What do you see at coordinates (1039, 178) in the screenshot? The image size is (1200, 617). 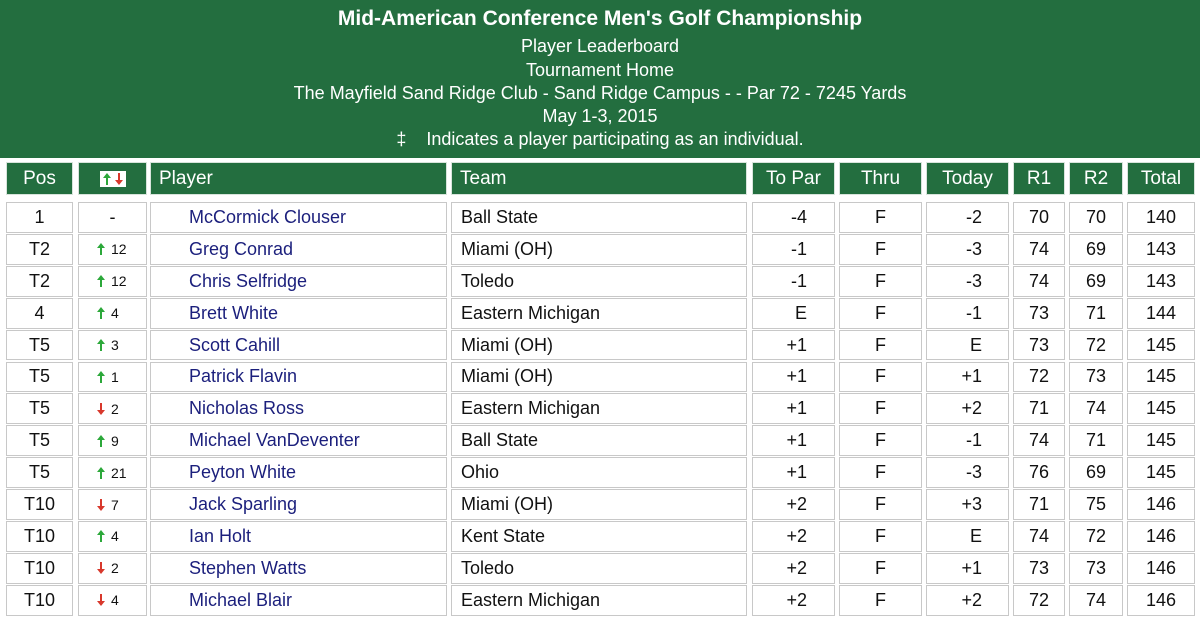 I see `column-header: R1` at bounding box center [1039, 178].